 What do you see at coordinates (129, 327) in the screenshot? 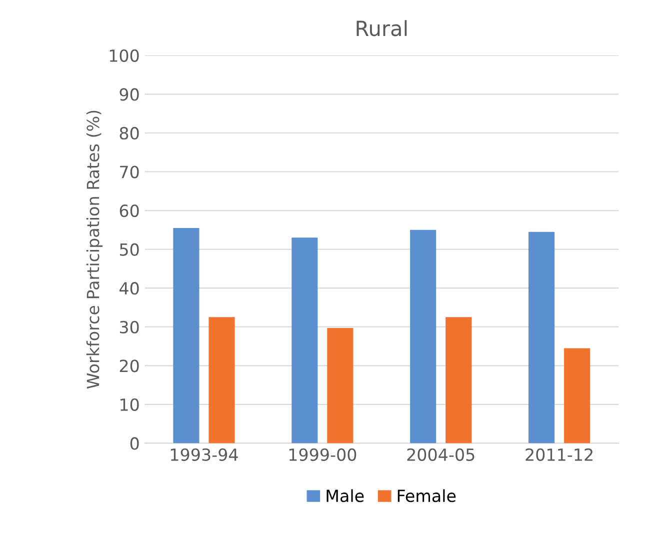
I see `y-tick-label: 30` at bounding box center [129, 327].